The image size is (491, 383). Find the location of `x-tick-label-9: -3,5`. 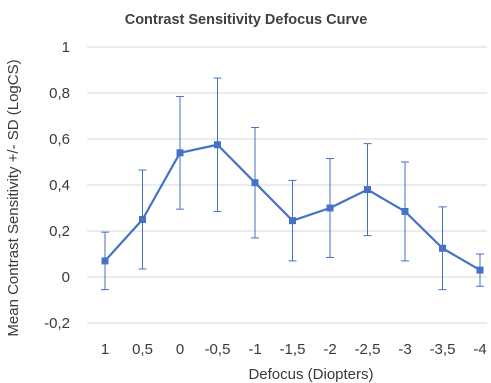

x-tick-label-9: -3,5 is located at coordinates (443, 349).